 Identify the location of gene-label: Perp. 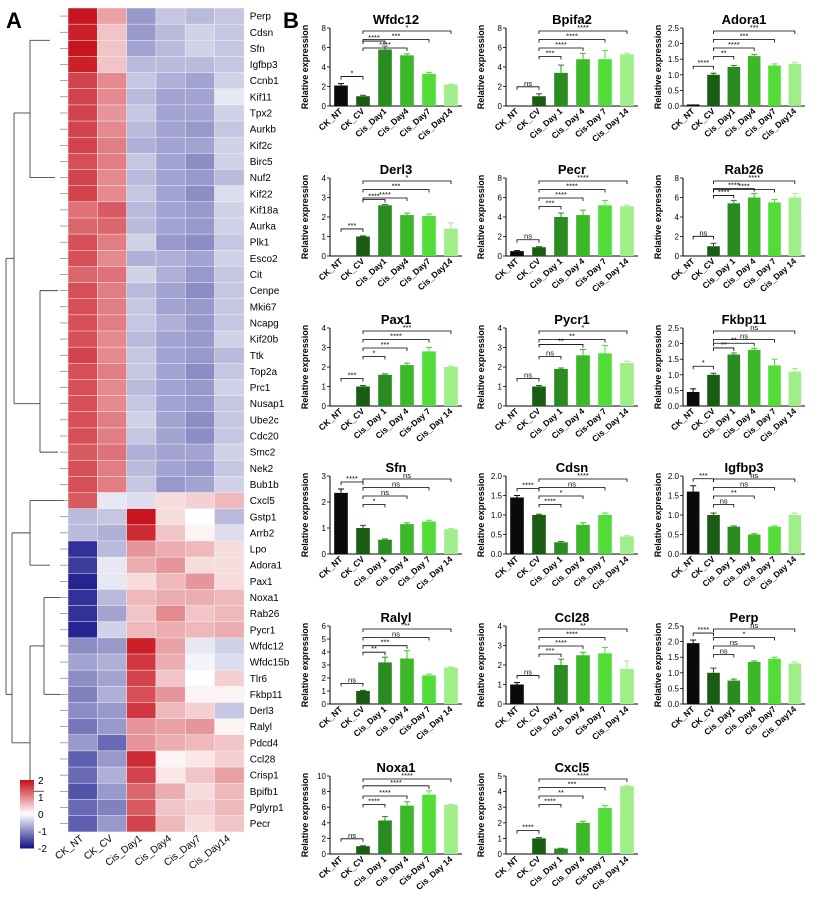
(261, 17).